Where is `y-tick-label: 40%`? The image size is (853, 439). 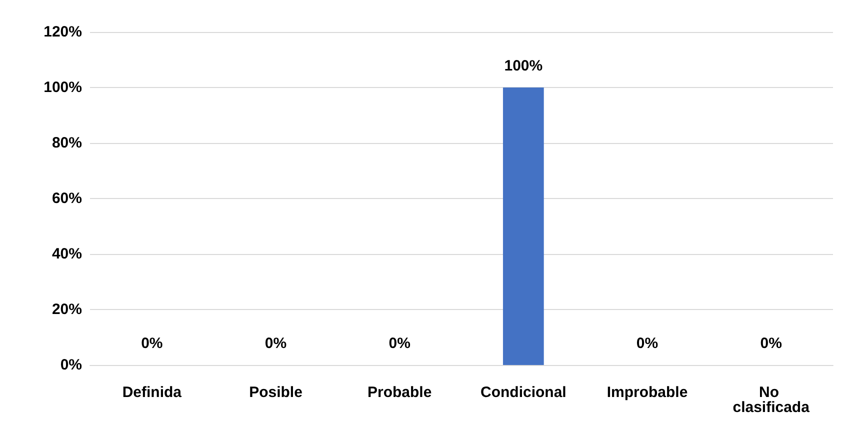 y-tick-label: 40% is located at coordinates (67, 254).